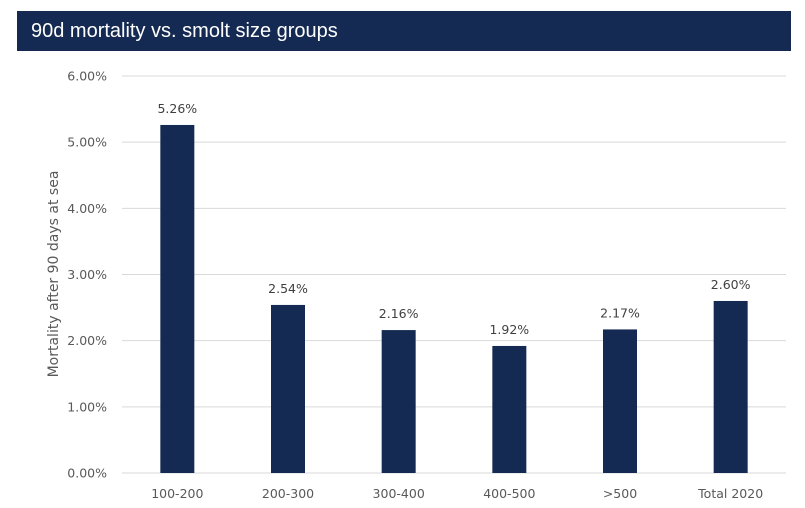 The height and width of the screenshot is (508, 805). Describe the element at coordinates (177, 493) in the screenshot. I see `x-tick-label: 100-200` at that location.